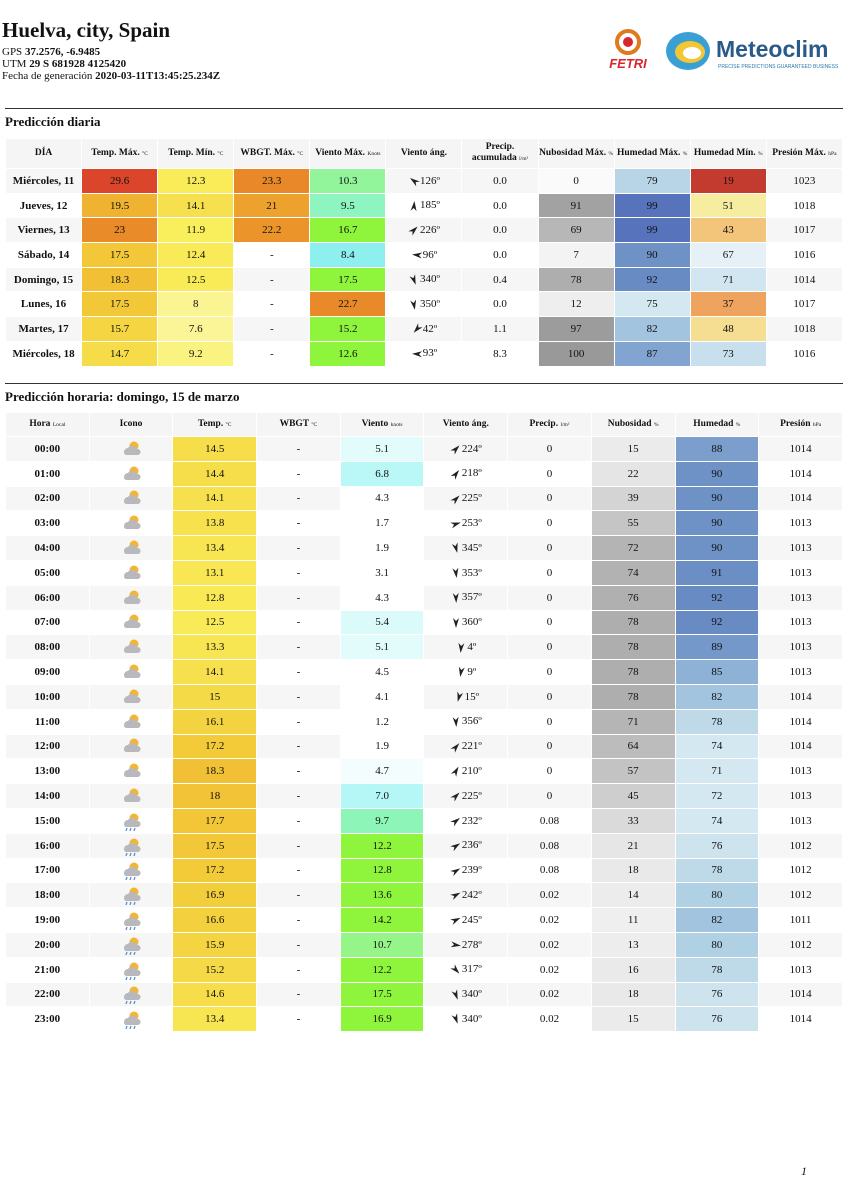 This screenshot has width=849, height=1200. I want to click on cell: 357º, so click(466, 597).